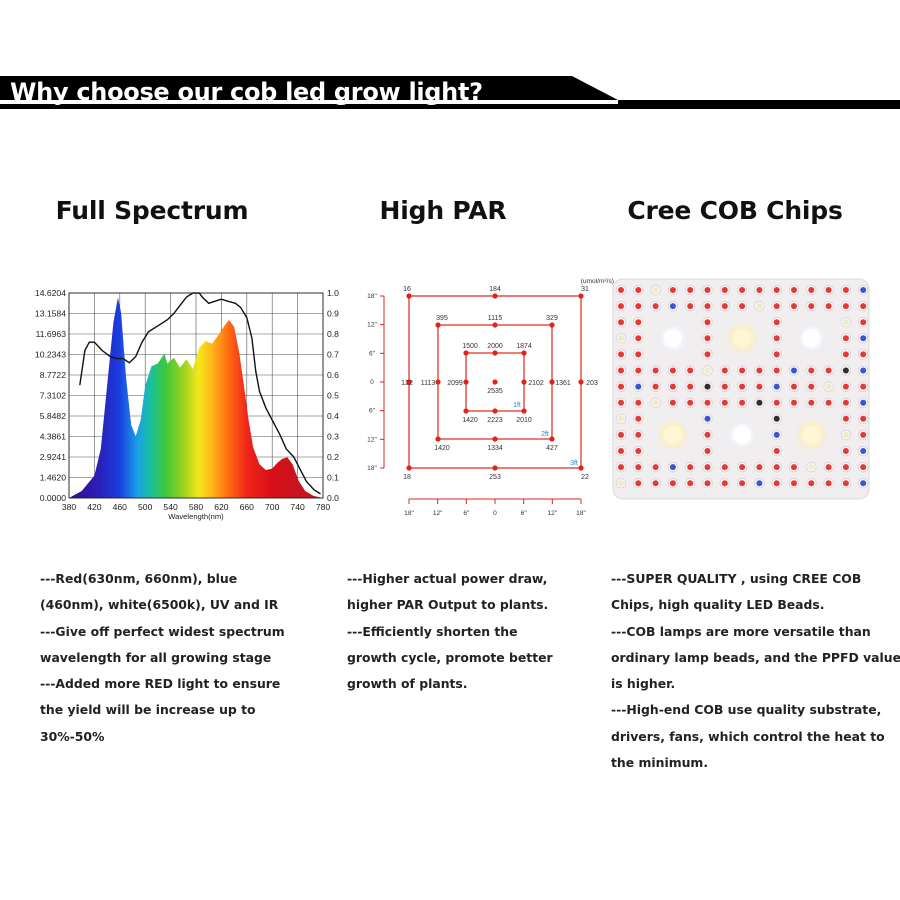  I want to click on x-tick: 700, so click(272, 507).